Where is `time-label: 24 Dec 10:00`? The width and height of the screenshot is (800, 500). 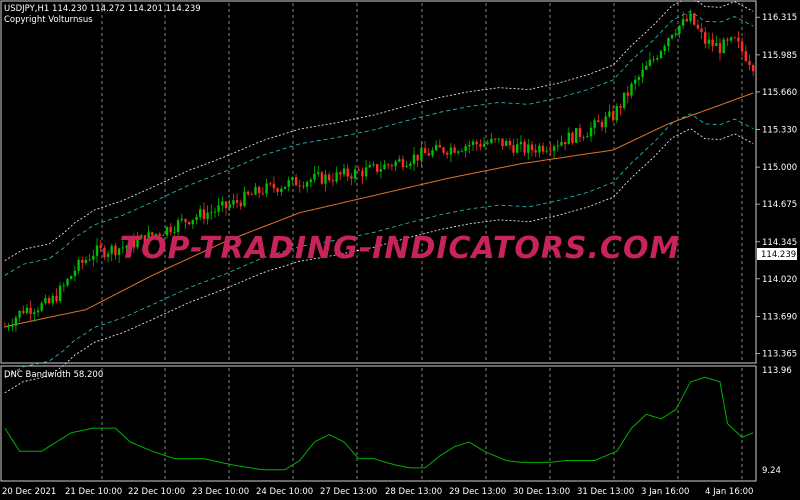 time-label: 24 Dec 10:00 is located at coordinates (284, 492).